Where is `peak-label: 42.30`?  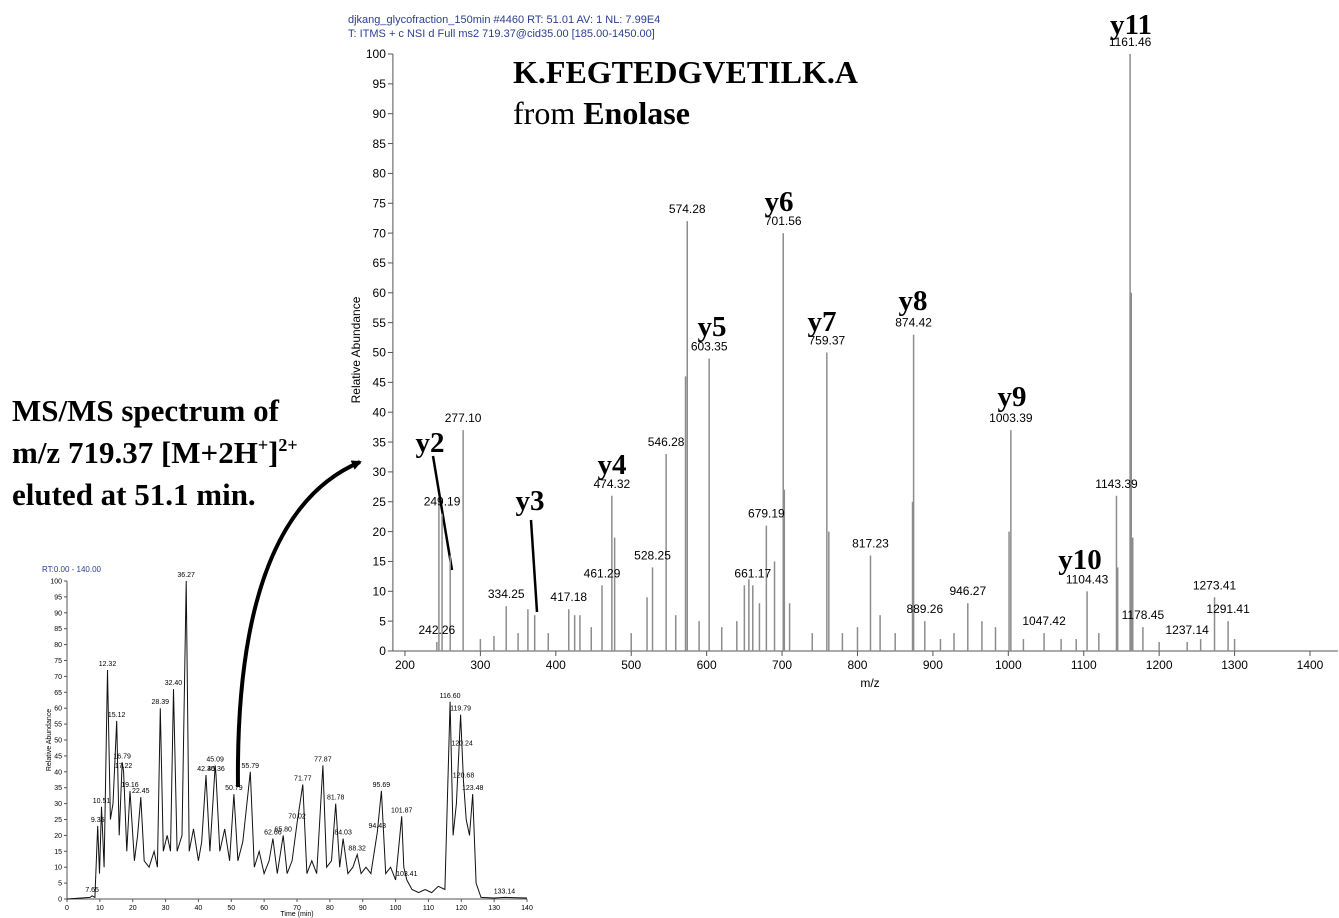
peak-label: 42.30 is located at coordinates (206, 769).